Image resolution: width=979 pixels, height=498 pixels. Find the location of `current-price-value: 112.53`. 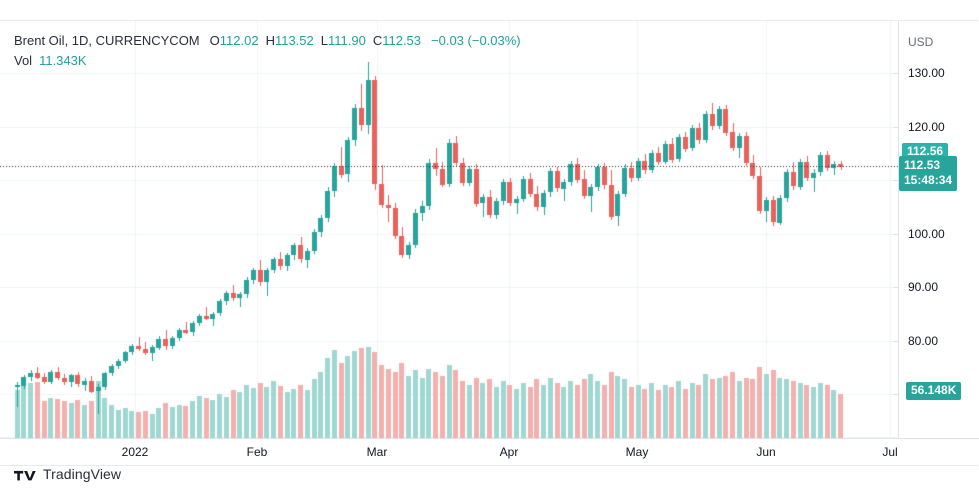

current-price-value: 112.53 is located at coordinates (922, 165).